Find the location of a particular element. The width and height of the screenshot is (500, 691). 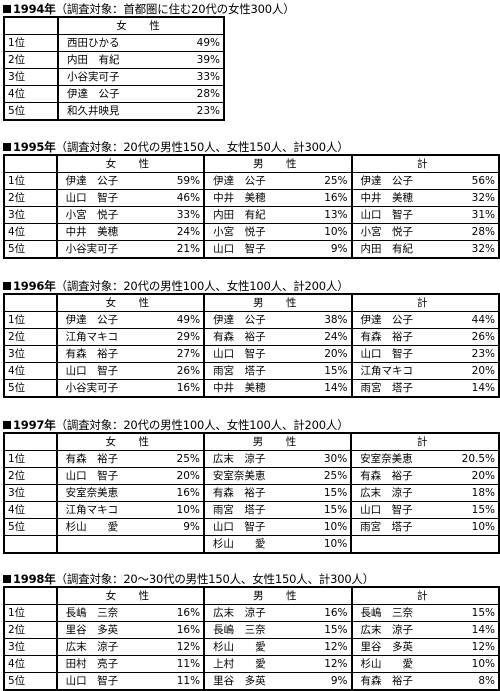

percent-cell: 18% is located at coordinates (469, 493).